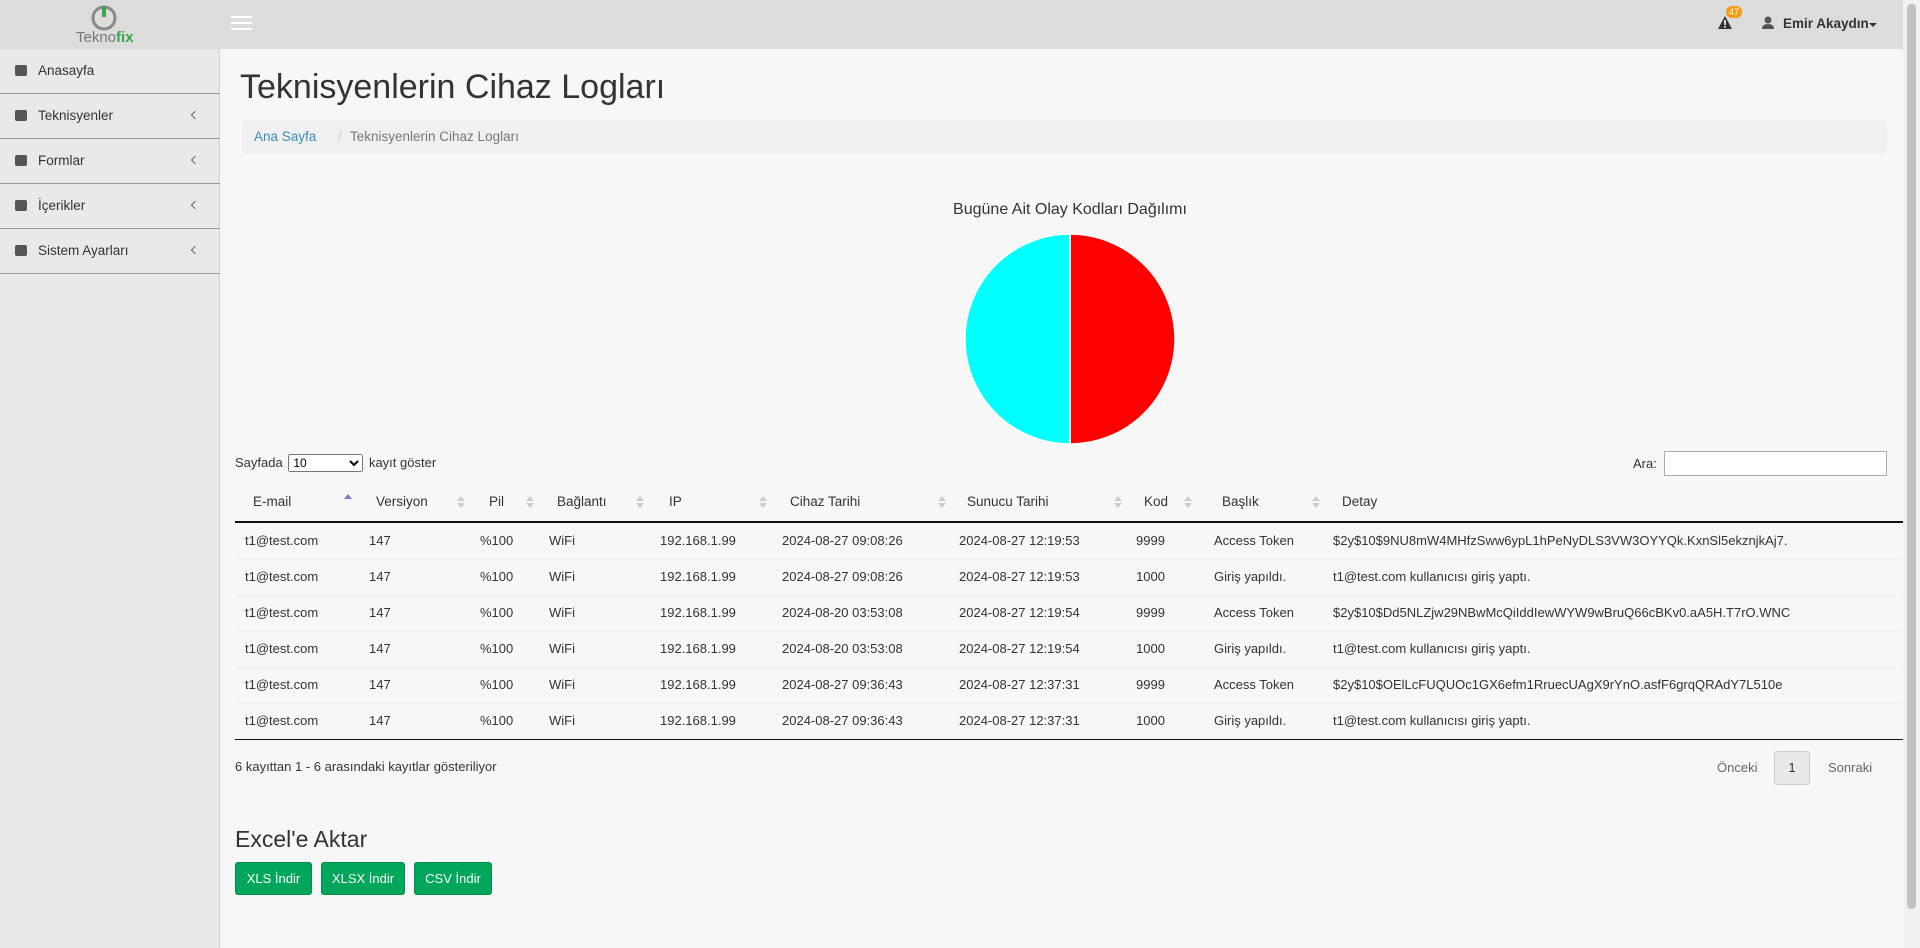 This screenshot has width=1920, height=948. Describe the element at coordinates (1737, 767) in the screenshot. I see `prev-button: Önceki` at that location.